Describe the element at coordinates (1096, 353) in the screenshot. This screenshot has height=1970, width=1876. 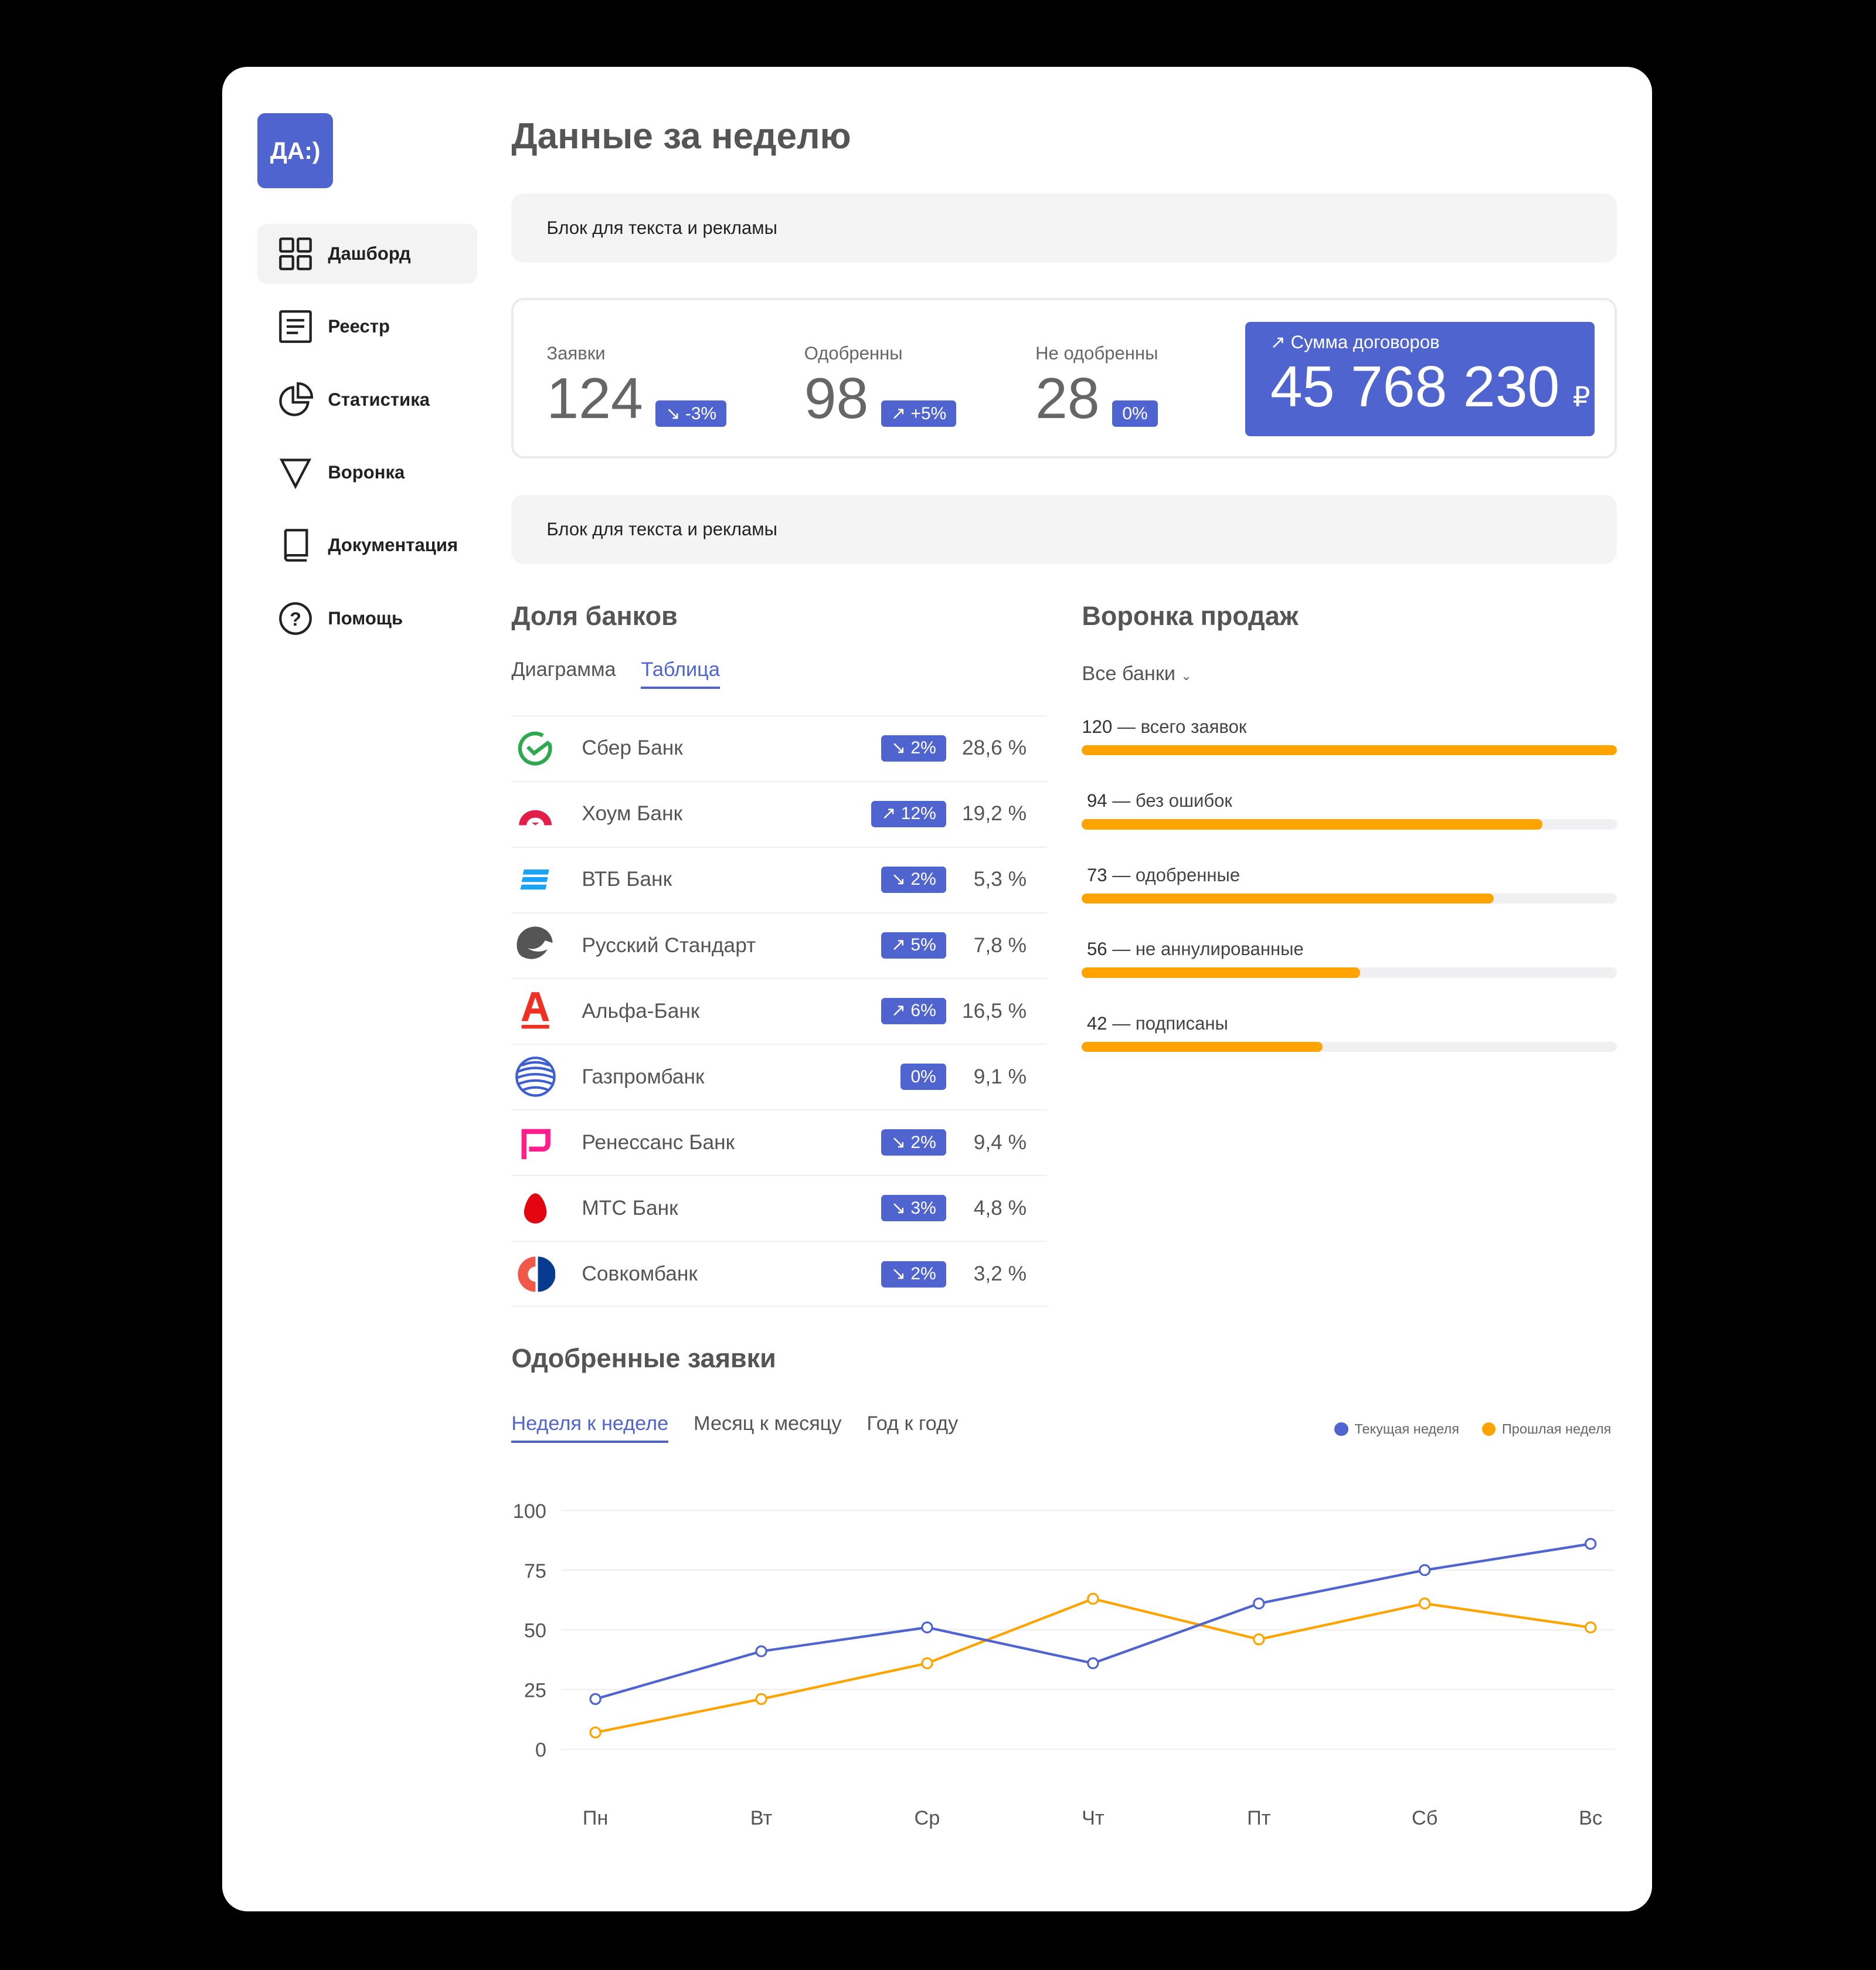
I see `stat-label: Не одобренны` at that location.